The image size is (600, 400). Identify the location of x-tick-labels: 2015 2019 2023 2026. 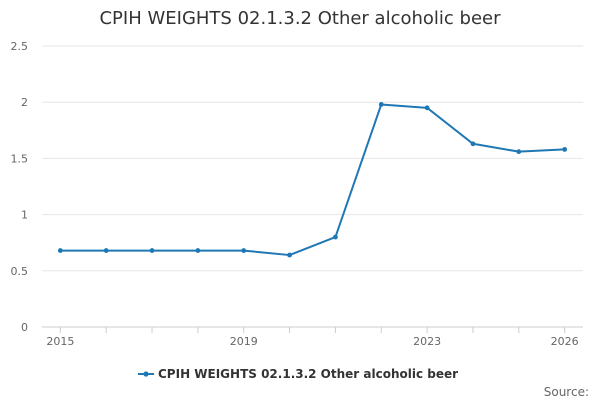
(312, 341).